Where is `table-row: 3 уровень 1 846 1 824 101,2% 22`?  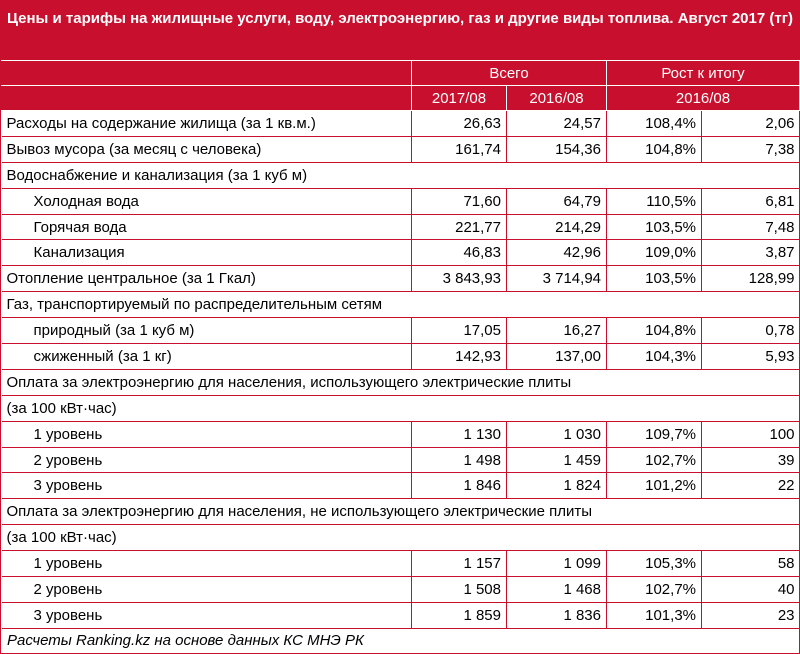
table-row: 3 уровень 1 846 1 824 101,2% 22 is located at coordinates (400, 486).